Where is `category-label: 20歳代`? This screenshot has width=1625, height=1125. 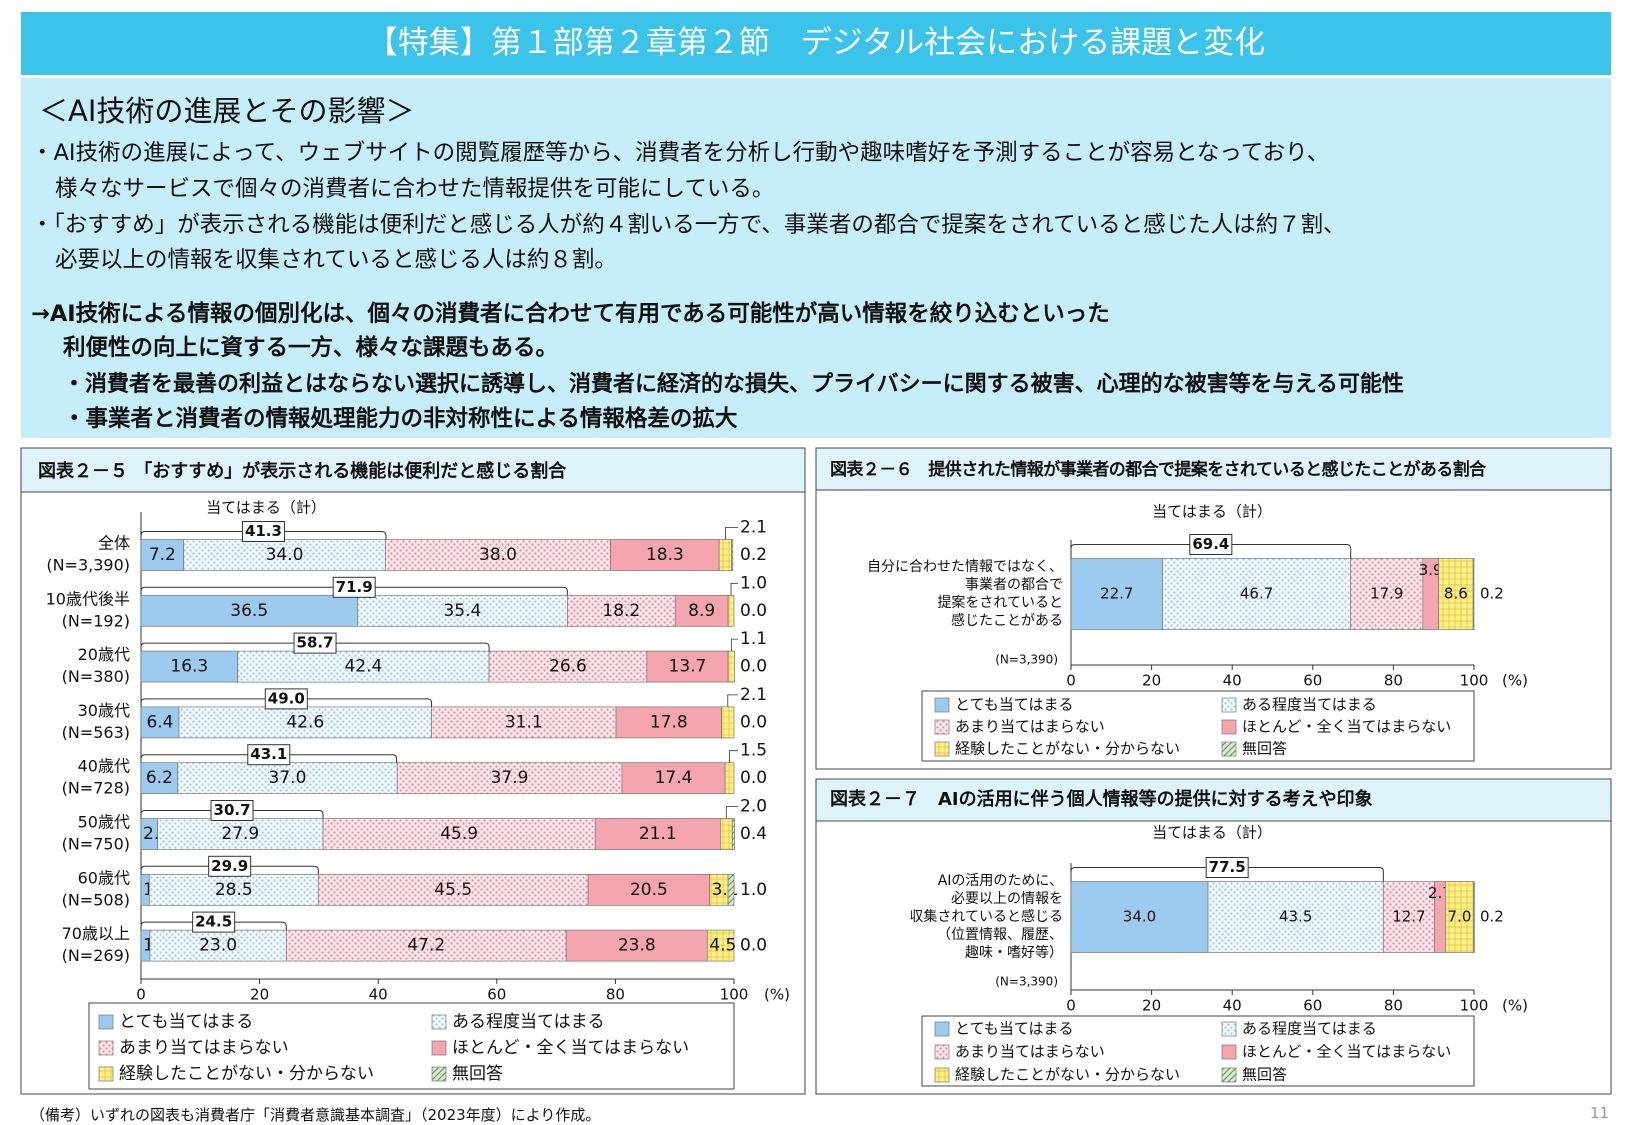 category-label: 20歳代 is located at coordinates (104, 654).